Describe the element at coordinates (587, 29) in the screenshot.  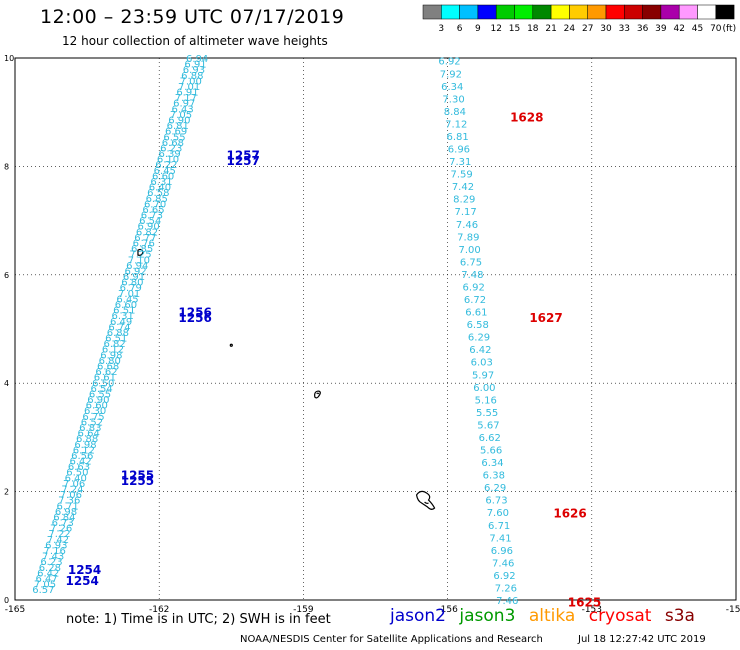
I see `scale-label: 27` at that location.